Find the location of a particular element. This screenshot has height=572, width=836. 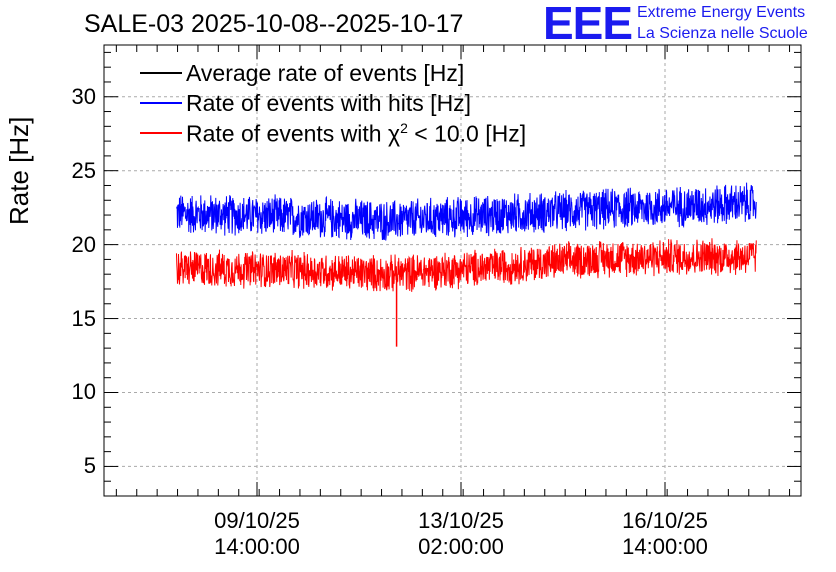

legend-swatch-chi2 is located at coordinates (161, 133).